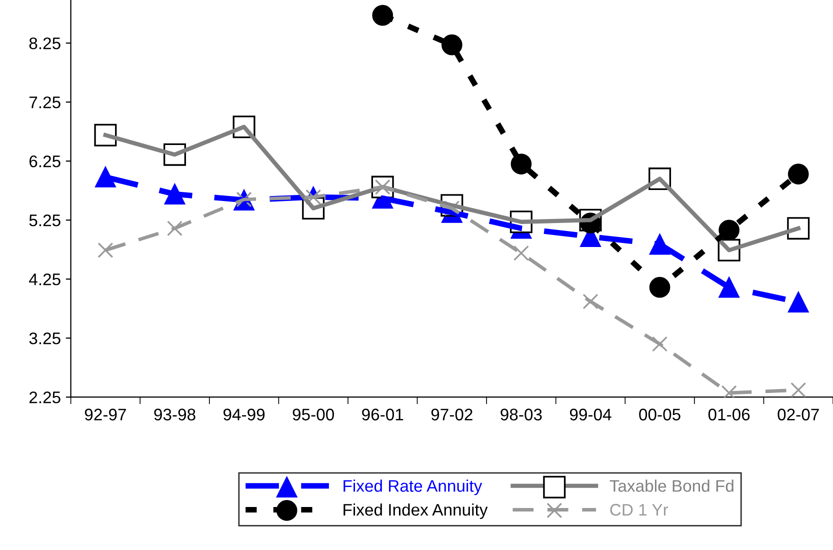 The width and height of the screenshot is (833, 550). What do you see at coordinates (521, 414) in the screenshot?
I see `x-tick-label: 98-03` at bounding box center [521, 414].